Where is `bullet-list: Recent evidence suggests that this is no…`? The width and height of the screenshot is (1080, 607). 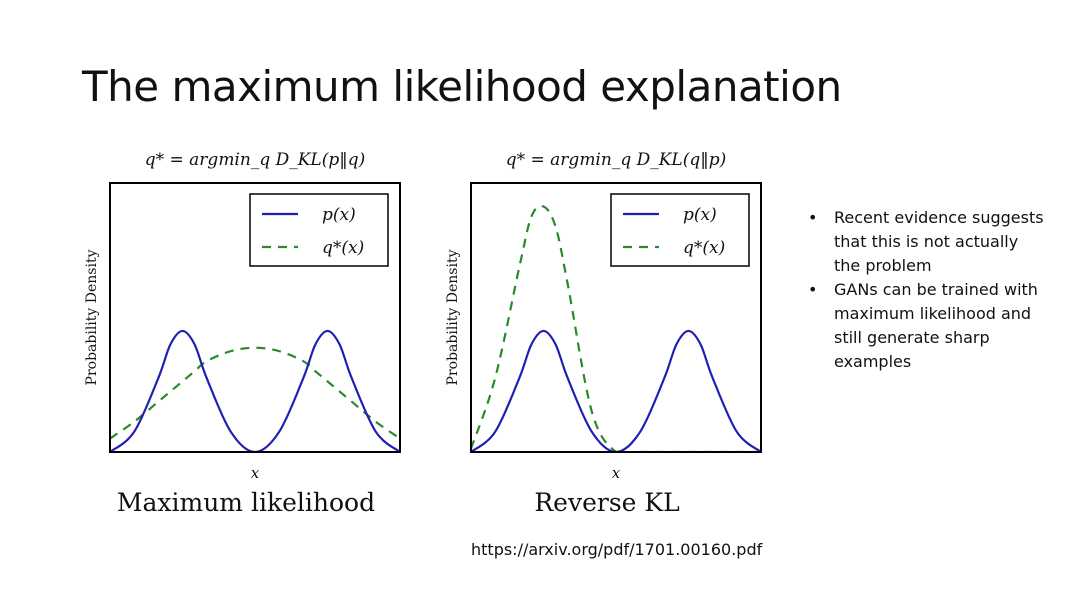
bullet-list: Recent evidence suggests that this is no… is located at coordinates (928, 290).